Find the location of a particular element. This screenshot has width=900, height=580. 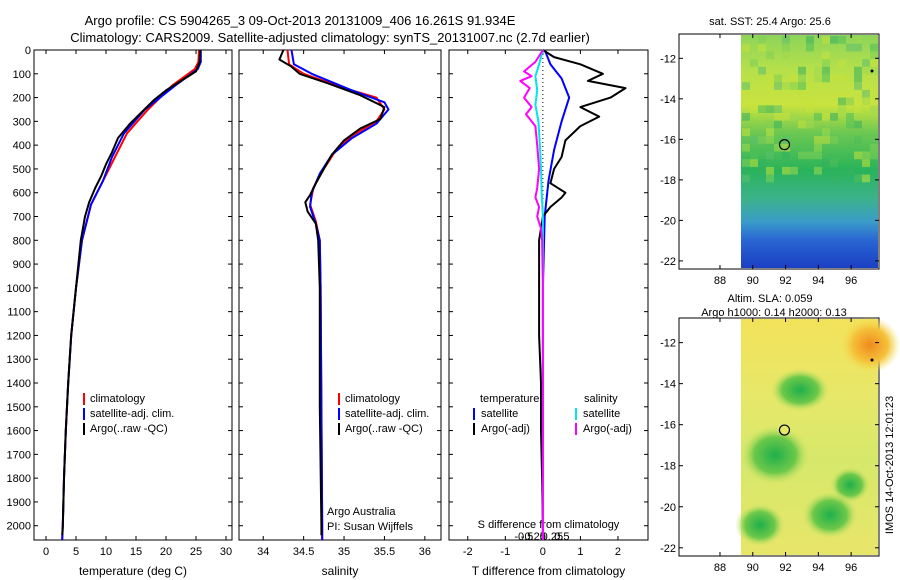

x-axis-label: salinity is located at coordinates (340, 571).